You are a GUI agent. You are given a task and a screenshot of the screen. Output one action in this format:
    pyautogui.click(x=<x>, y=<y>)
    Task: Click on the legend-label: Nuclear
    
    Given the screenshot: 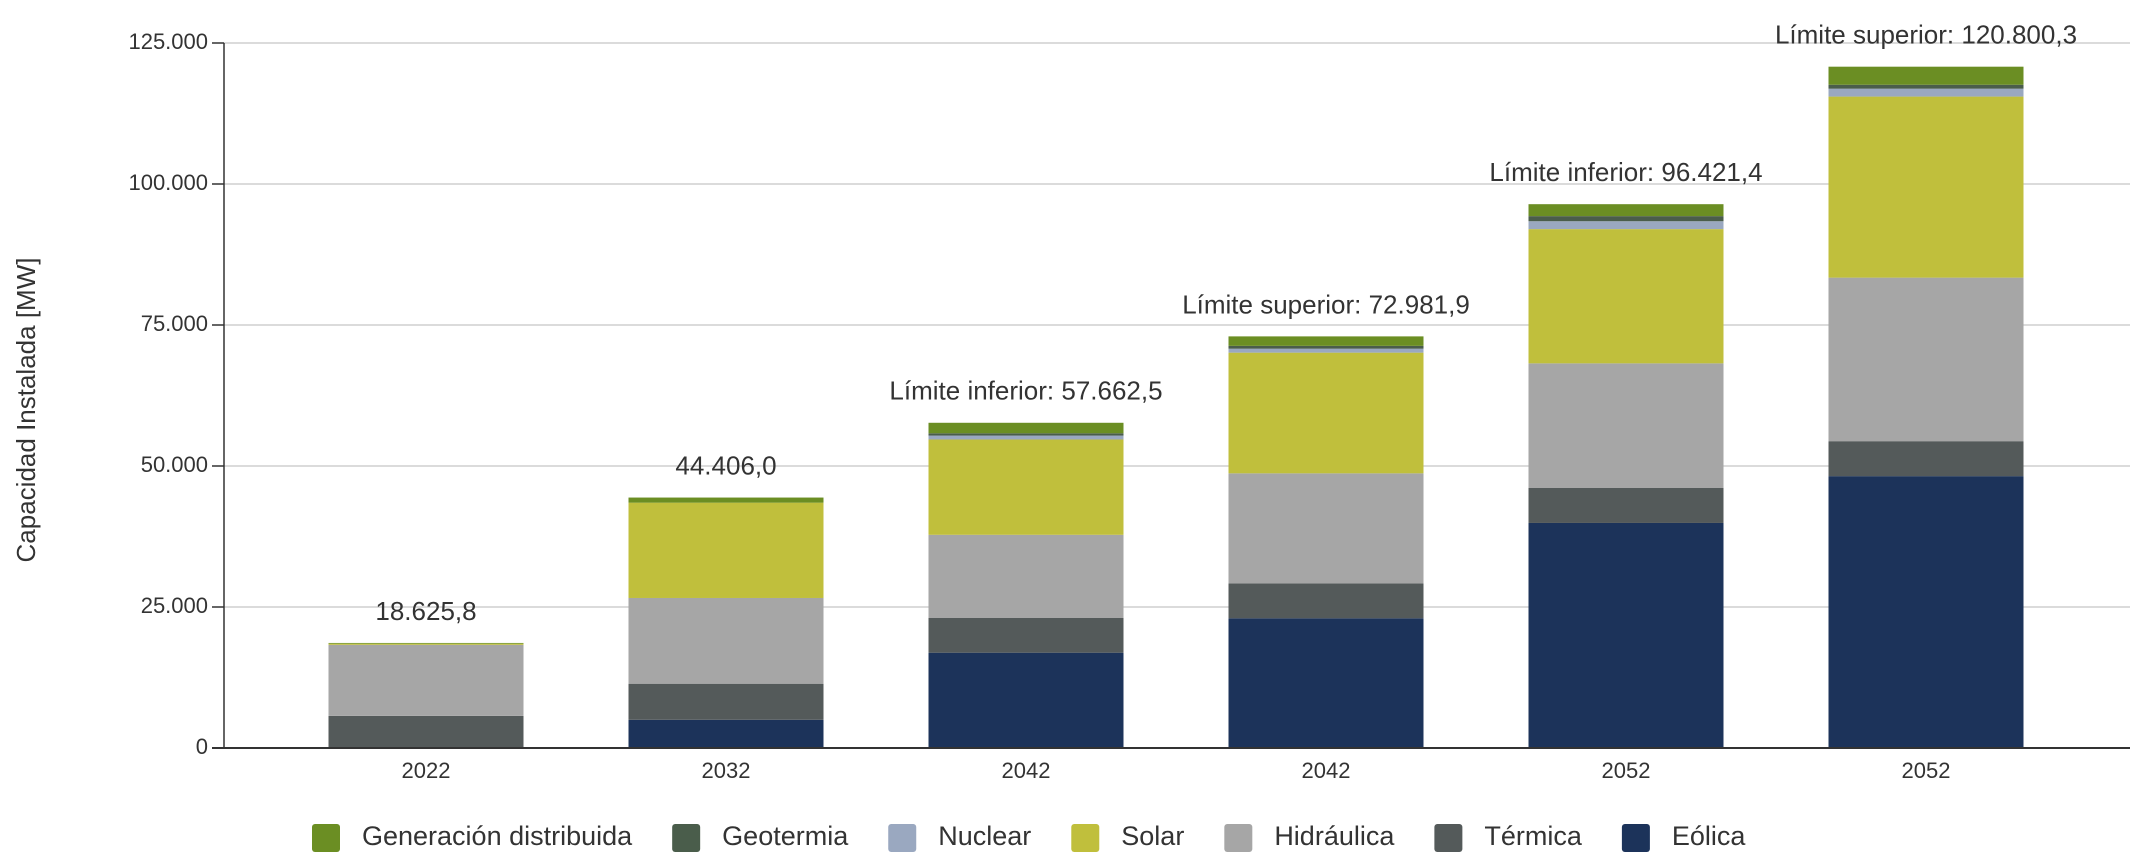 What is the action you would take?
    pyautogui.click(x=984, y=836)
    